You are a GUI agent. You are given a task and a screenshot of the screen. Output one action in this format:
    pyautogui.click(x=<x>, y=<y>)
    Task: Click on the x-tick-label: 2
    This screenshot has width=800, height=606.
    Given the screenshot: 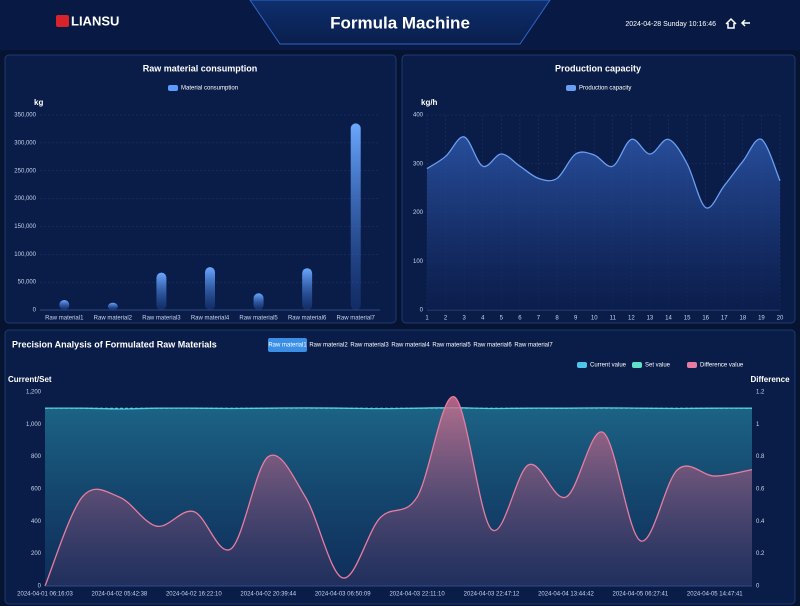 What is the action you would take?
    pyautogui.click(x=446, y=319)
    